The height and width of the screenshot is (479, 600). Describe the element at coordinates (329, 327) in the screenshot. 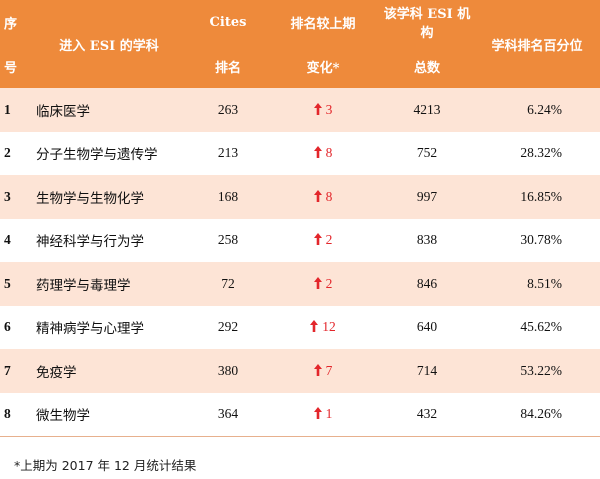

I see `row-change-value: 12` at that location.